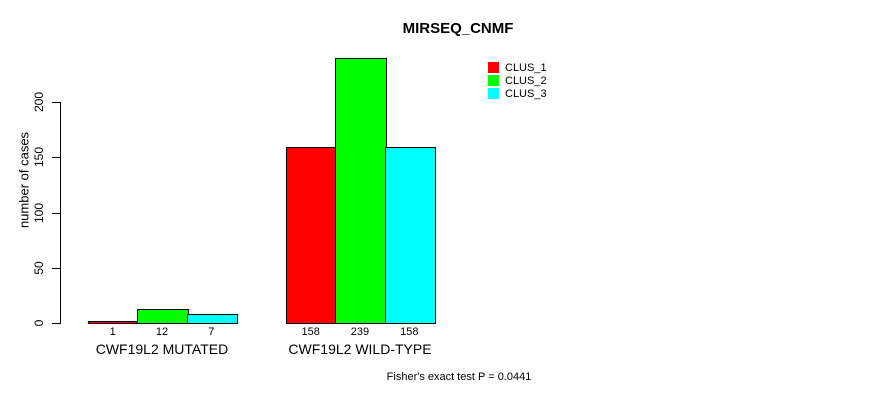  What do you see at coordinates (112, 332) in the screenshot?
I see `bar-value-label: 1` at bounding box center [112, 332].